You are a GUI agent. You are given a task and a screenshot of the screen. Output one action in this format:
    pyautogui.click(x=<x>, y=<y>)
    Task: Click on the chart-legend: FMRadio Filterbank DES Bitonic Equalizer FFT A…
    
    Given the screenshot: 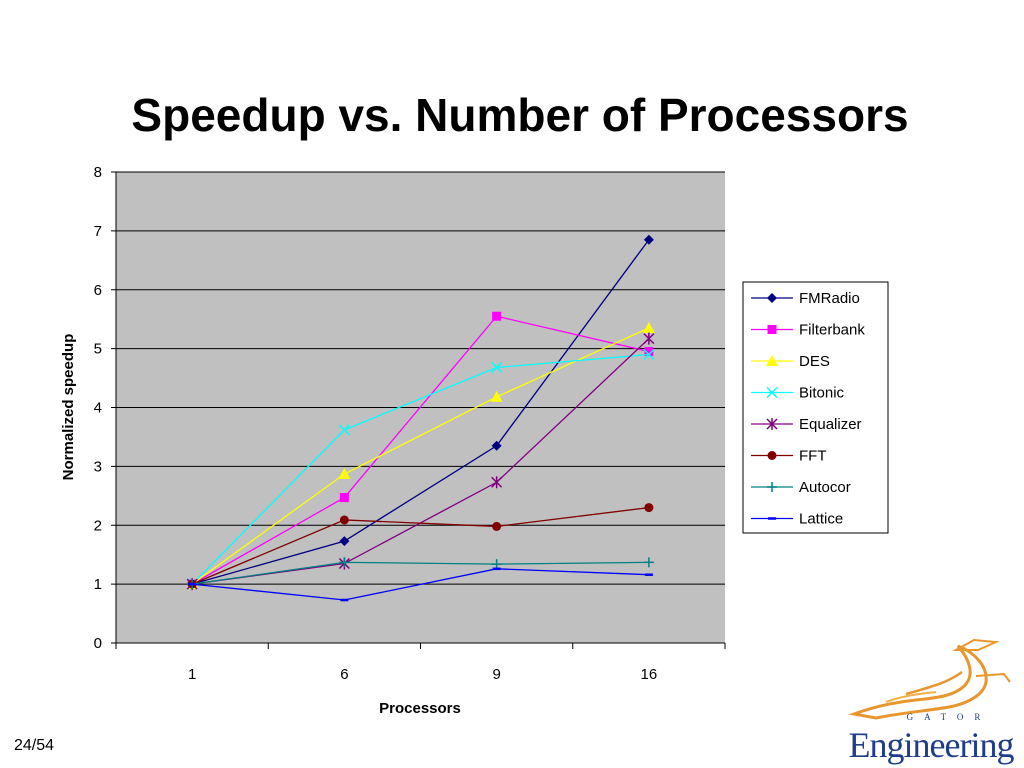 What is the action you would take?
    pyautogui.click(x=815, y=407)
    